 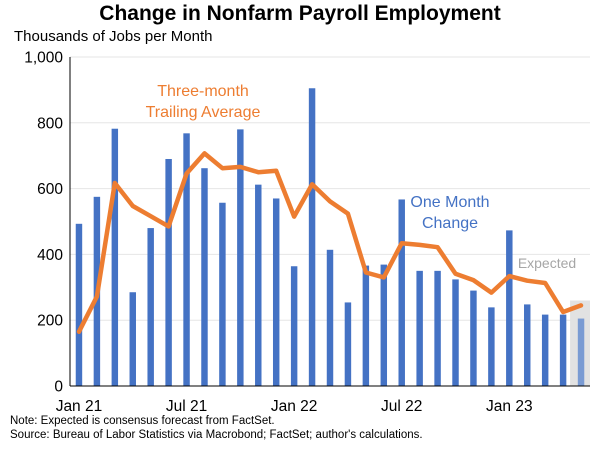 What do you see at coordinates (79, 406) in the screenshot?
I see `x-tick-label: Jan 21` at bounding box center [79, 406].